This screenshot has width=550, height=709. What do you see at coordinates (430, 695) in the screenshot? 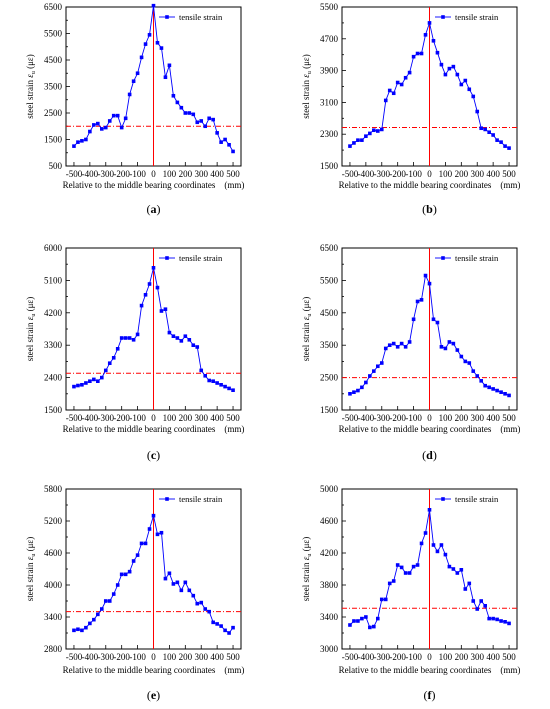
I see `panel-label: (f)` at bounding box center [430, 695].